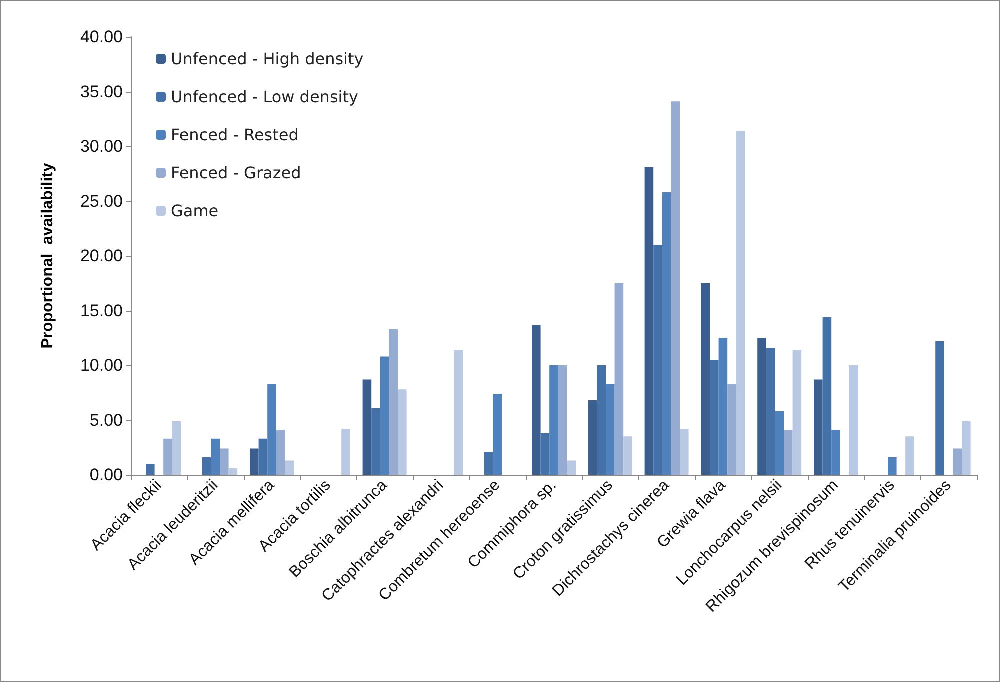  Describe the element at coordinates (106, 420) in the screenshot. I see `y-tick-label: 5.00` at that location.